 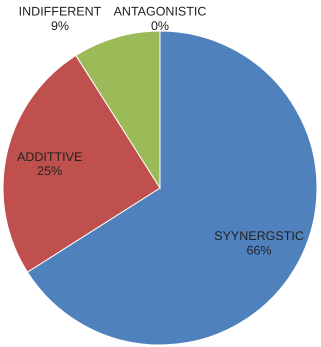 What do you see at coordinates (60, 25) in the screenshot?
I see `data-label: 9%` at bounding box center [60, 25].